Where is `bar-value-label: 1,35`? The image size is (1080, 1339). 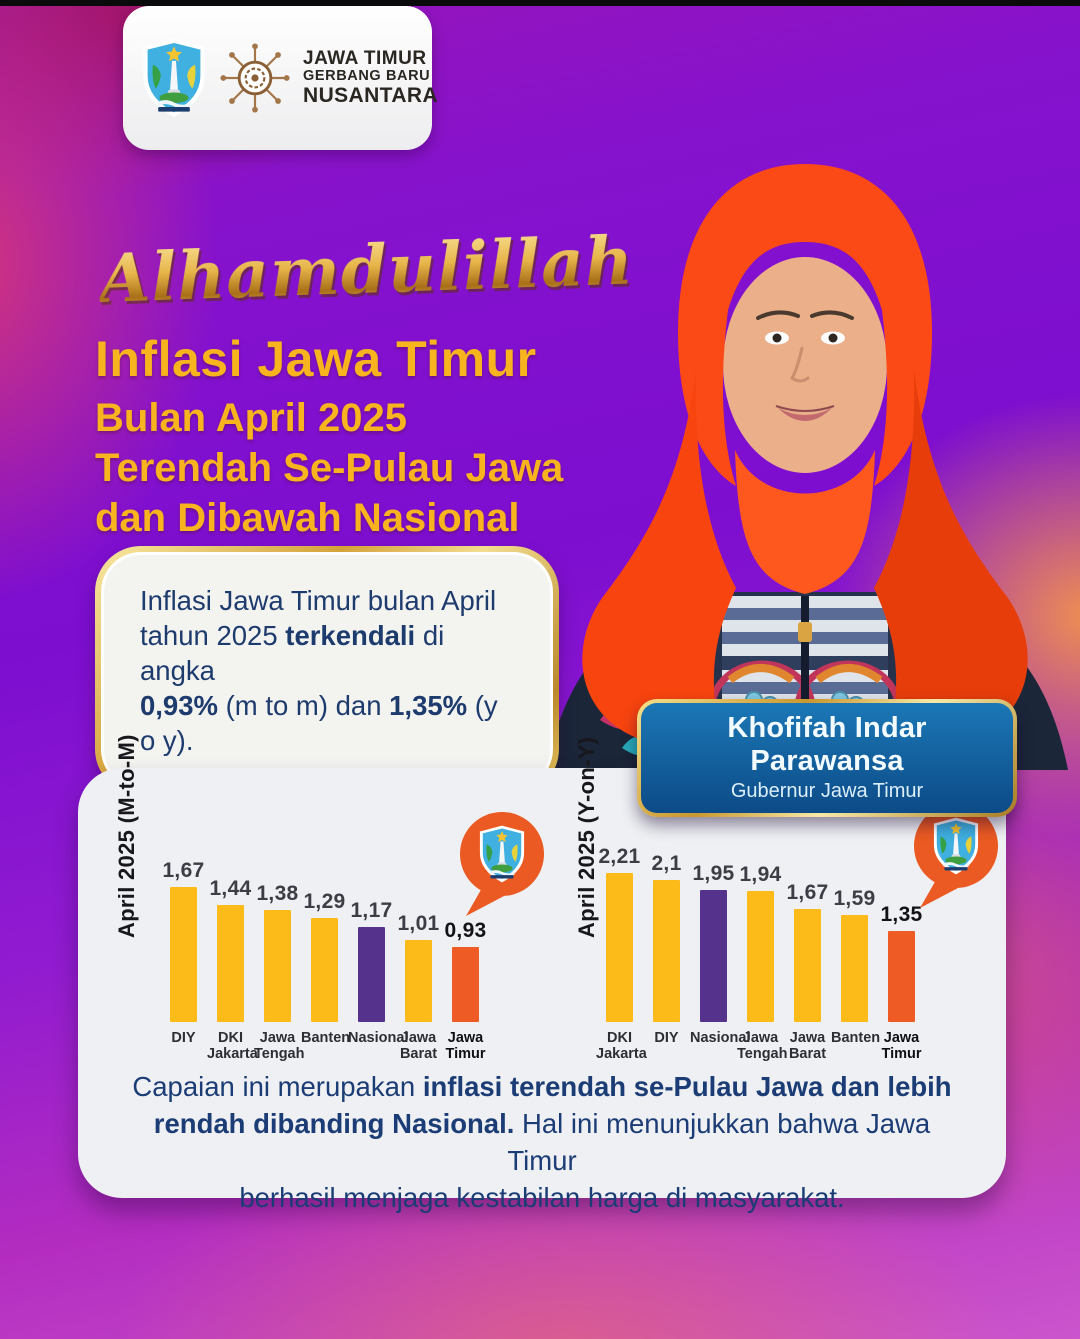
bar-value-label: 1,35 is located at coordinates (901, 914).